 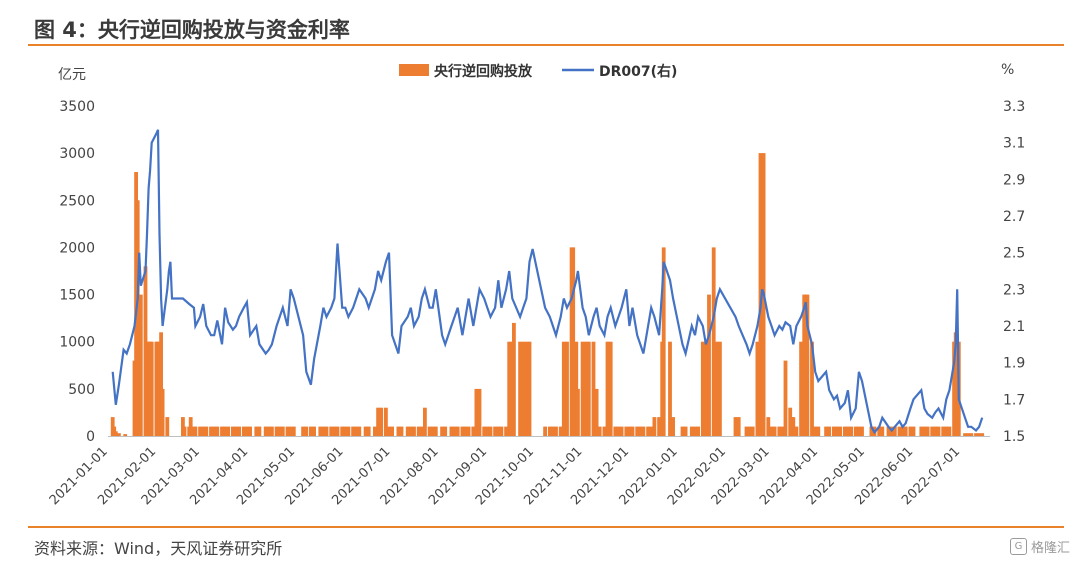 What do you see at coordinates (1014, 144) in the screenshot?
I see `right-tick-8: 3.1` at bounding box center [1014, 144].